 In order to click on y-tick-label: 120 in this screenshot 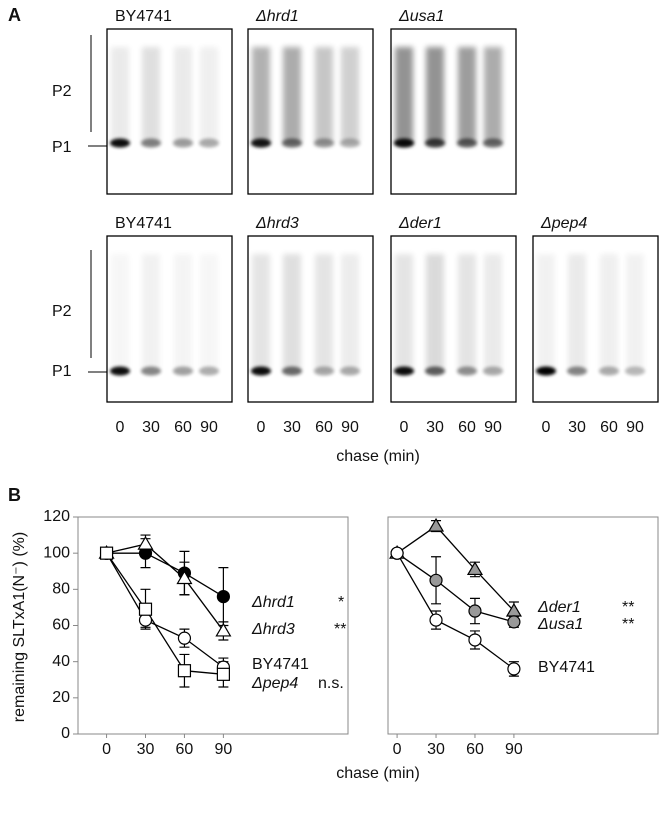, I will do `click(56, 516)`.